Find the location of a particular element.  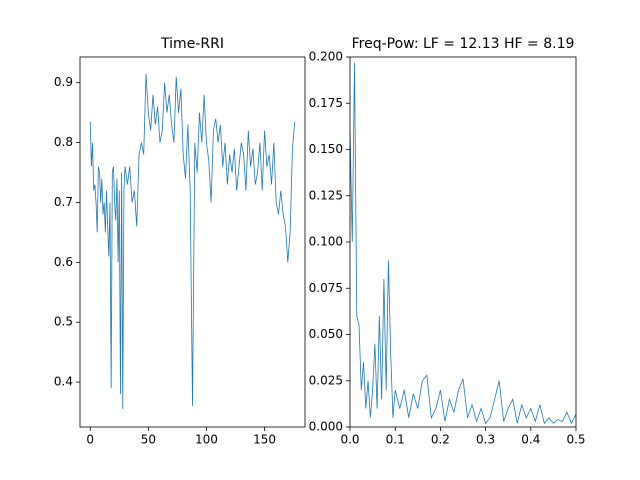

y-tick-label: 0.200 is located at coordinates (326, 57).